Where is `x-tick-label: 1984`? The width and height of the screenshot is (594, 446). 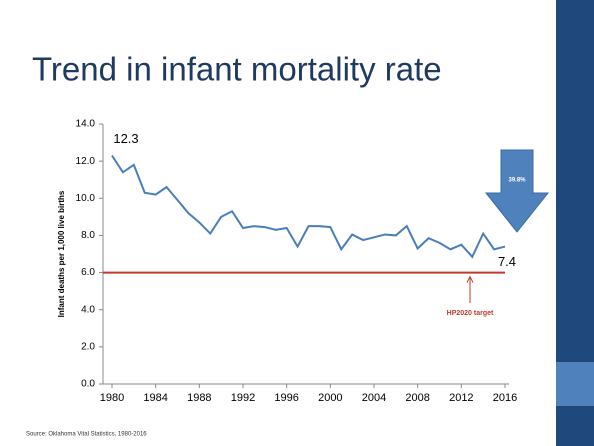 x-tick-label: 1984 is located at coordinates (155, 398).